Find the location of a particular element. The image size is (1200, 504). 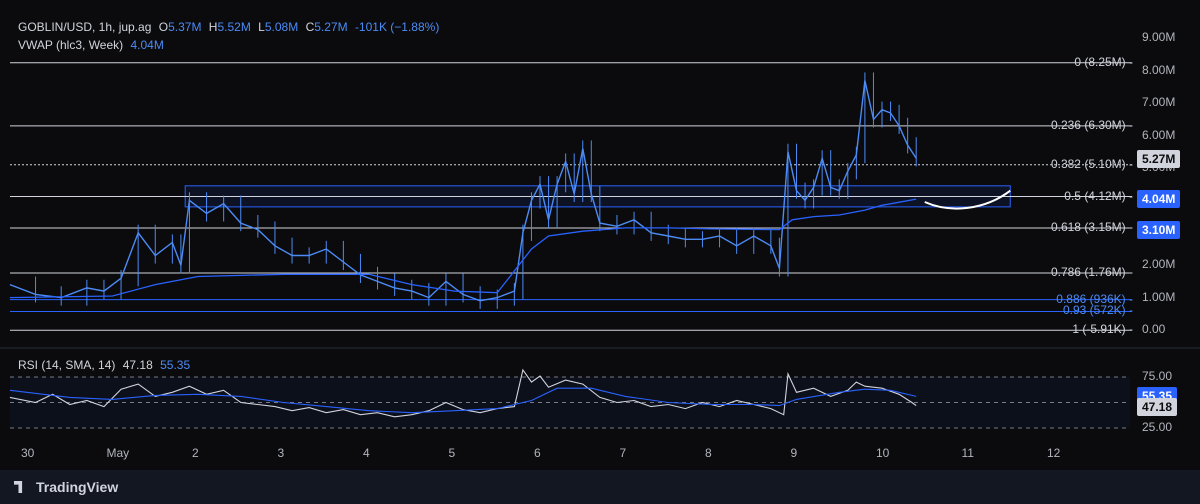

x-tick-label: 12 is located at coordinates (1054, 453).